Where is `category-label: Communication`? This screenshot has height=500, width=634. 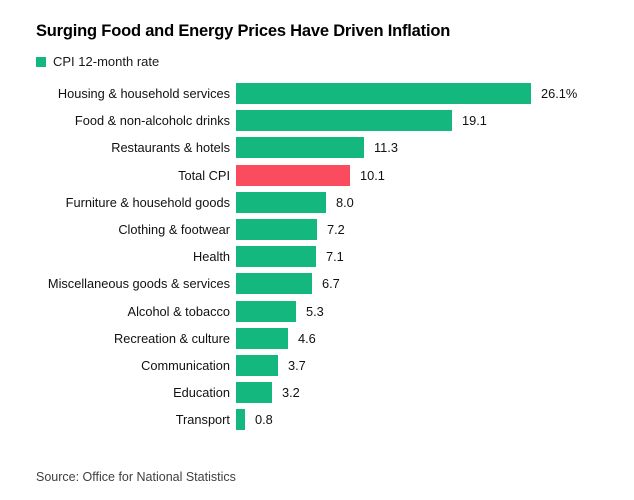 category-label: Communication is located at coordinates (185, 365).